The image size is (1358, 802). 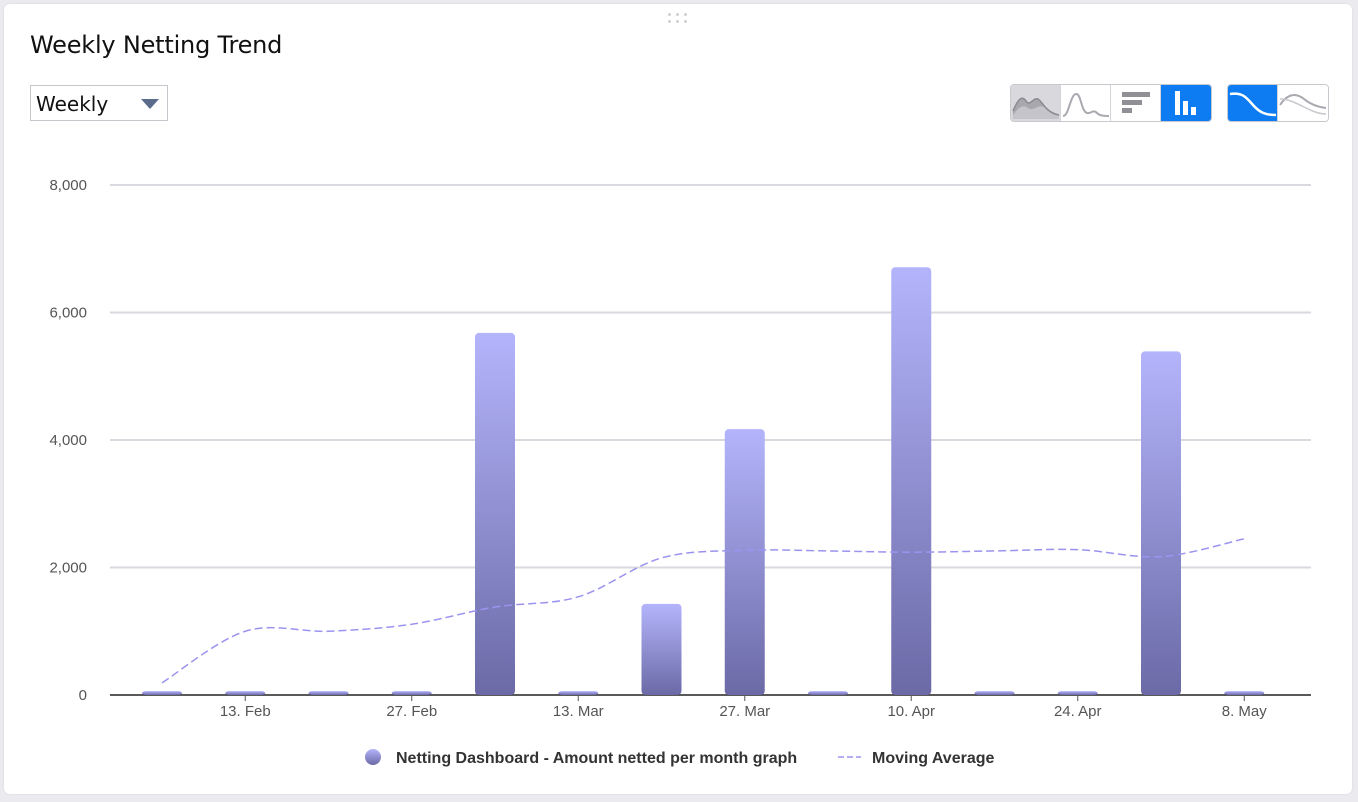 I want to click on x-tick-label: 13. Feb, so click(x=245, y=711).